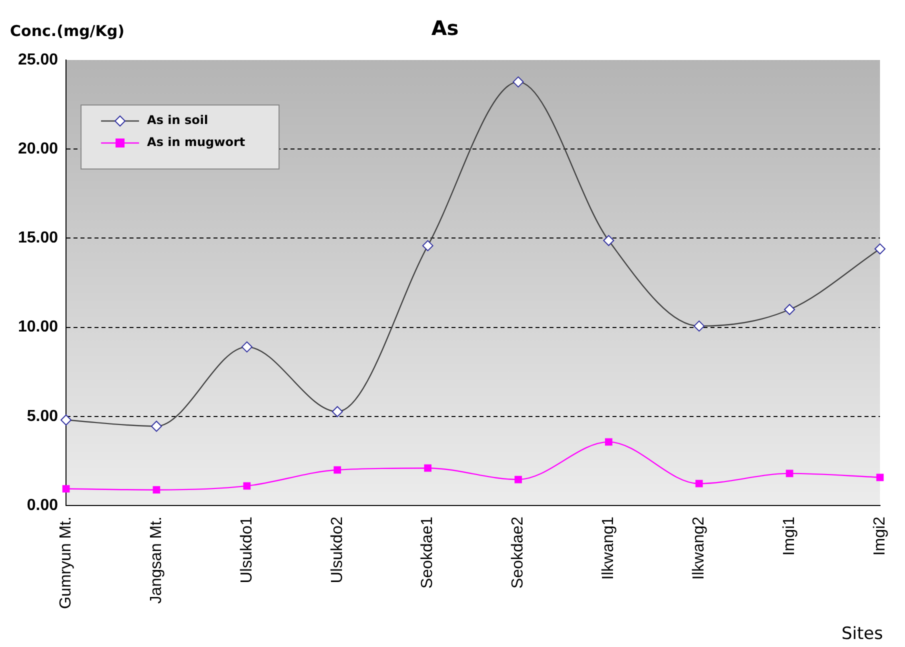 The height and width of the screenshot is (647, 905). I want to click on x-tick-label: Jangsan Mt., so click(156, 560).